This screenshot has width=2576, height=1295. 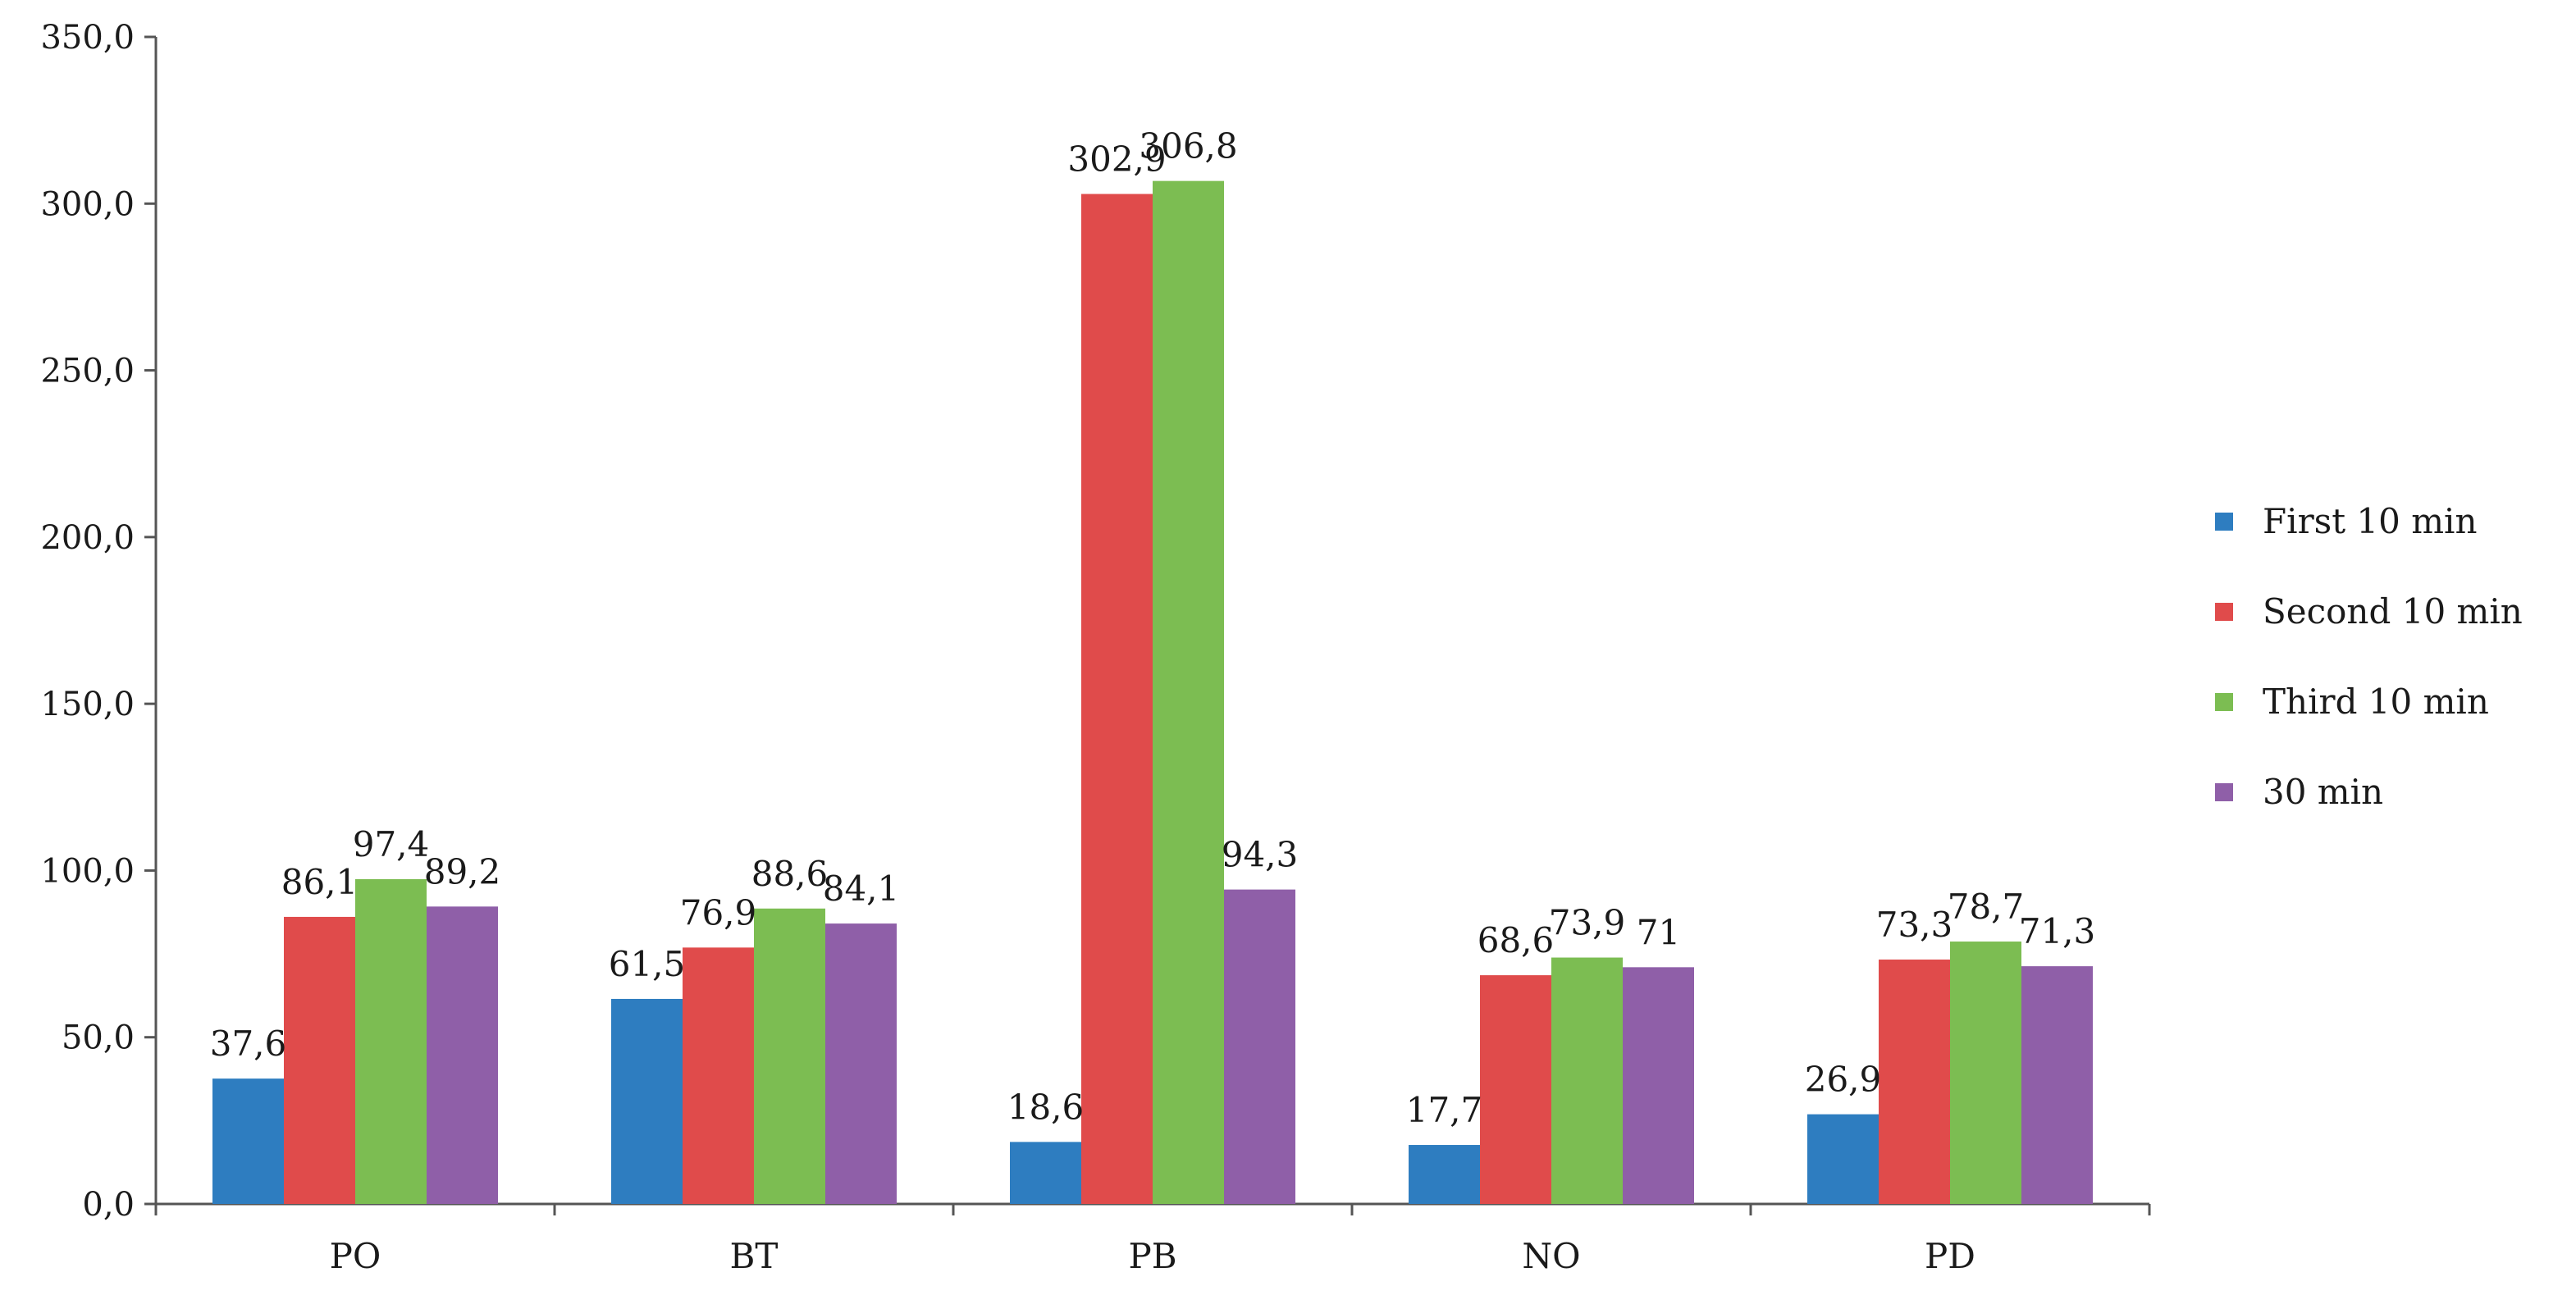 I want to click on legend-label: First 10 min, so click(x=2370, y=521).